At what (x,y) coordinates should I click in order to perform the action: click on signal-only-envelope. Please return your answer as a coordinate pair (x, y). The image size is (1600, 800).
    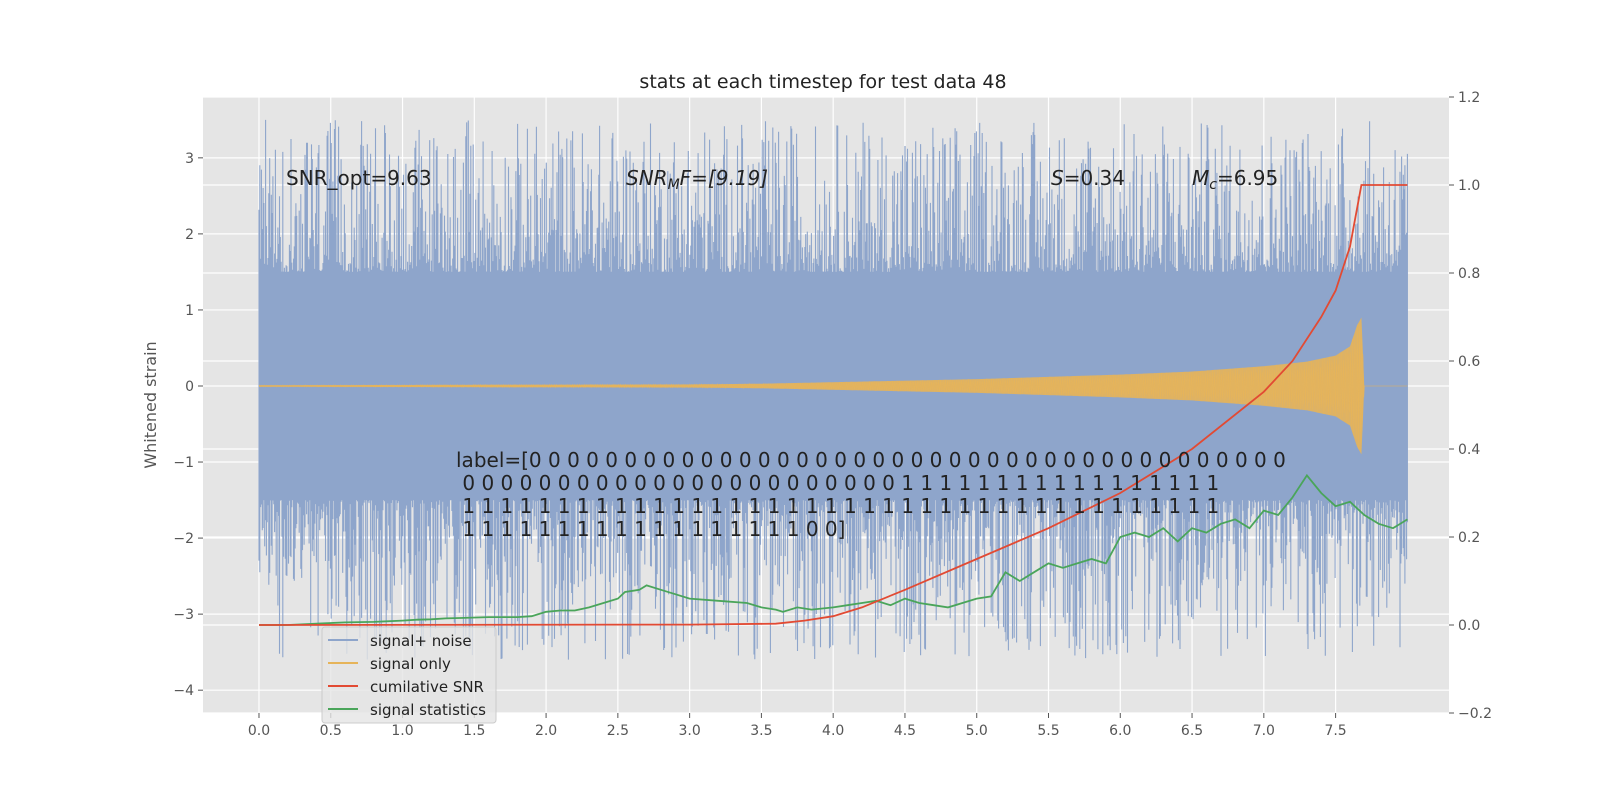
    Looking at the image, I should click on (833, 386).